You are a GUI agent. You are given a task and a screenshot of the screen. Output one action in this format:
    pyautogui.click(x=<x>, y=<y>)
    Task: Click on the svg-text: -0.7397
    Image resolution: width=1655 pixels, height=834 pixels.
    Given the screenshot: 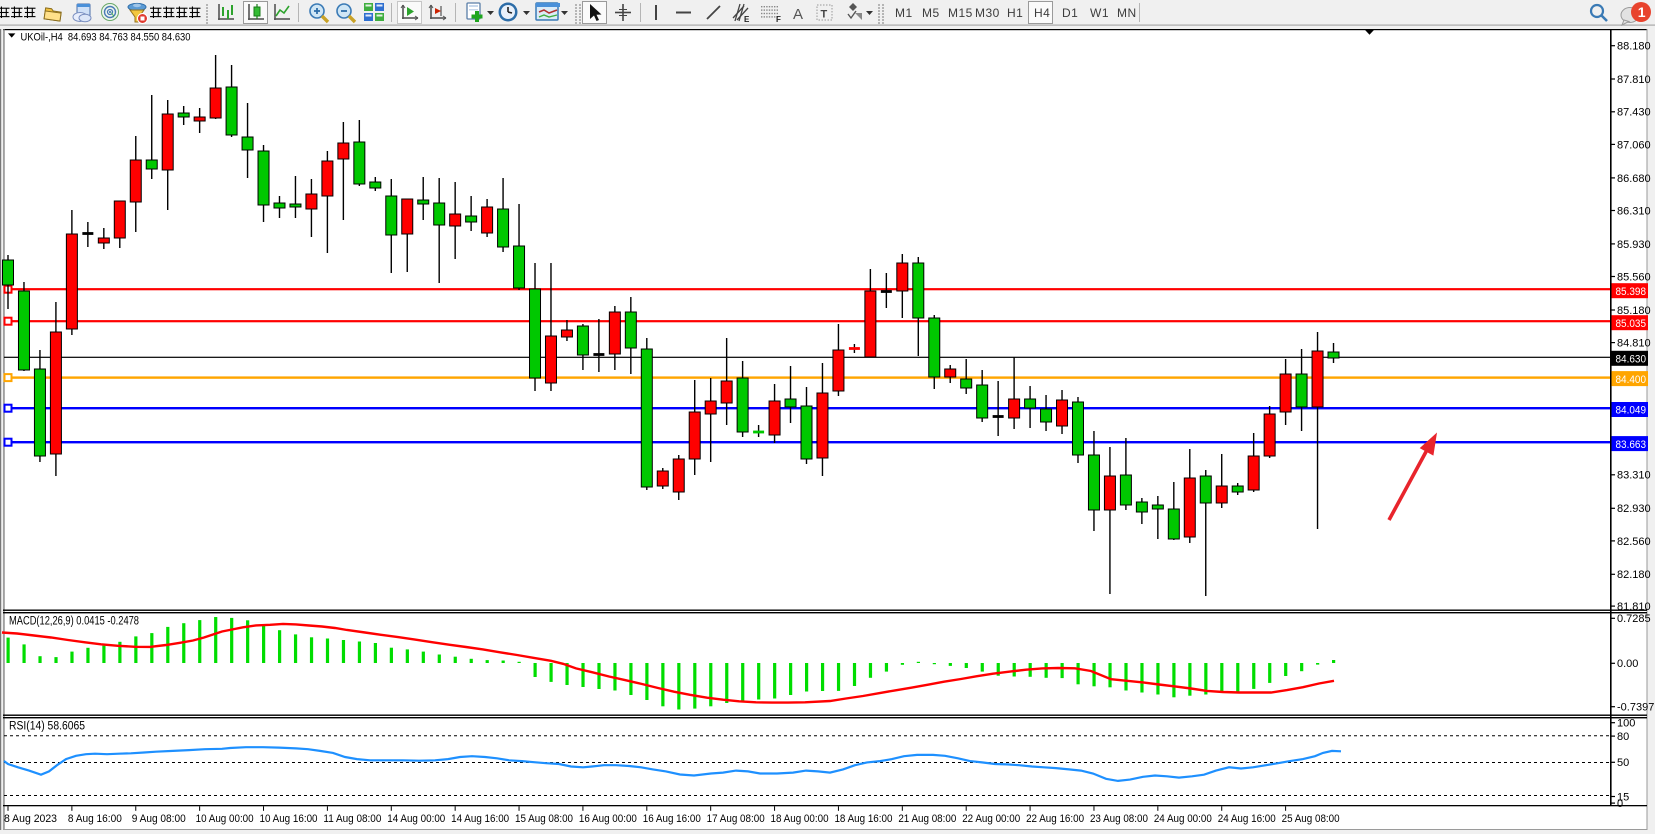 What is the action you would take?
    pyautogui.click(x=1635, y=708)
    